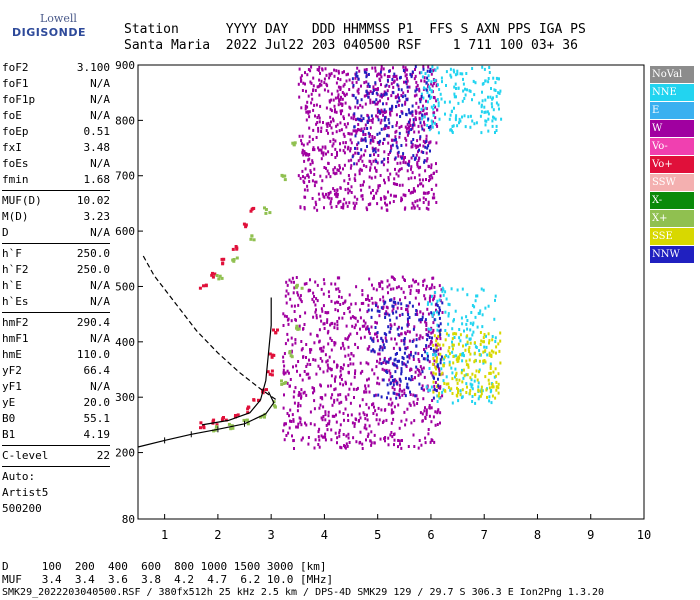  I want to click on legend-item-x-: X+, so click(672, 218).